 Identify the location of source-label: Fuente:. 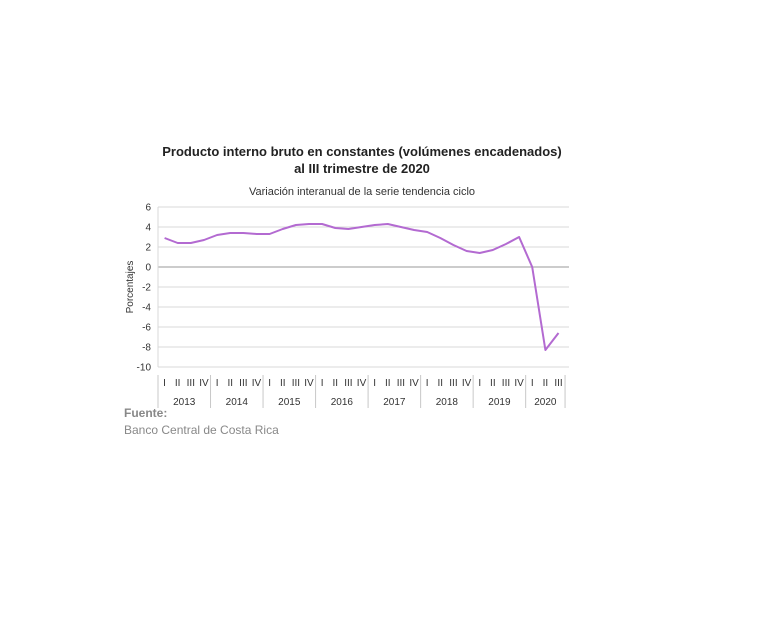
(146, 413).